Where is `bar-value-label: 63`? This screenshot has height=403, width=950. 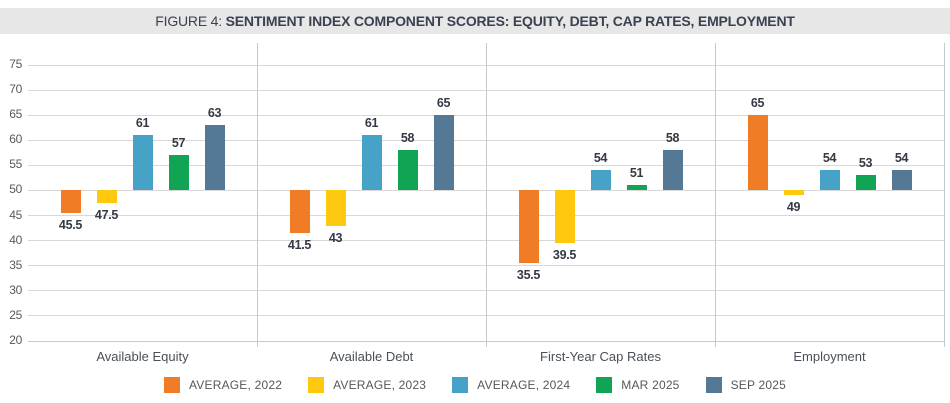 bar-value-label: 63 is located at coordinates (214, 113).